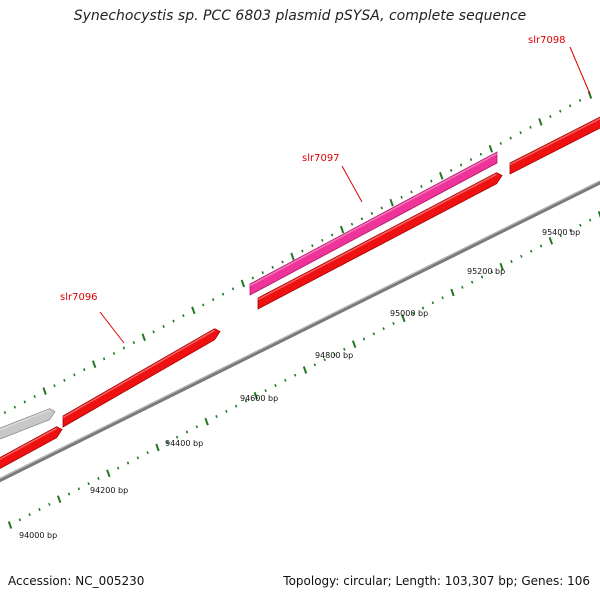 The height and width of the screenshot is (600, 600). Describe the element at coordinates (109, 490) in the screenshot. I see `bp-label: 94200 bp` at that location.